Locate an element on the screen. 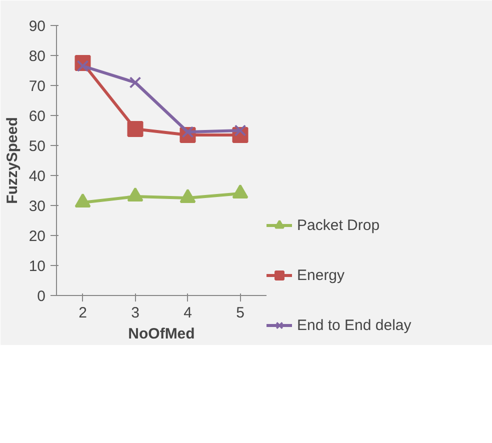 This screenshot has height=443, width=492. y-tick-label: 40 is located at coordinates (37, 176).